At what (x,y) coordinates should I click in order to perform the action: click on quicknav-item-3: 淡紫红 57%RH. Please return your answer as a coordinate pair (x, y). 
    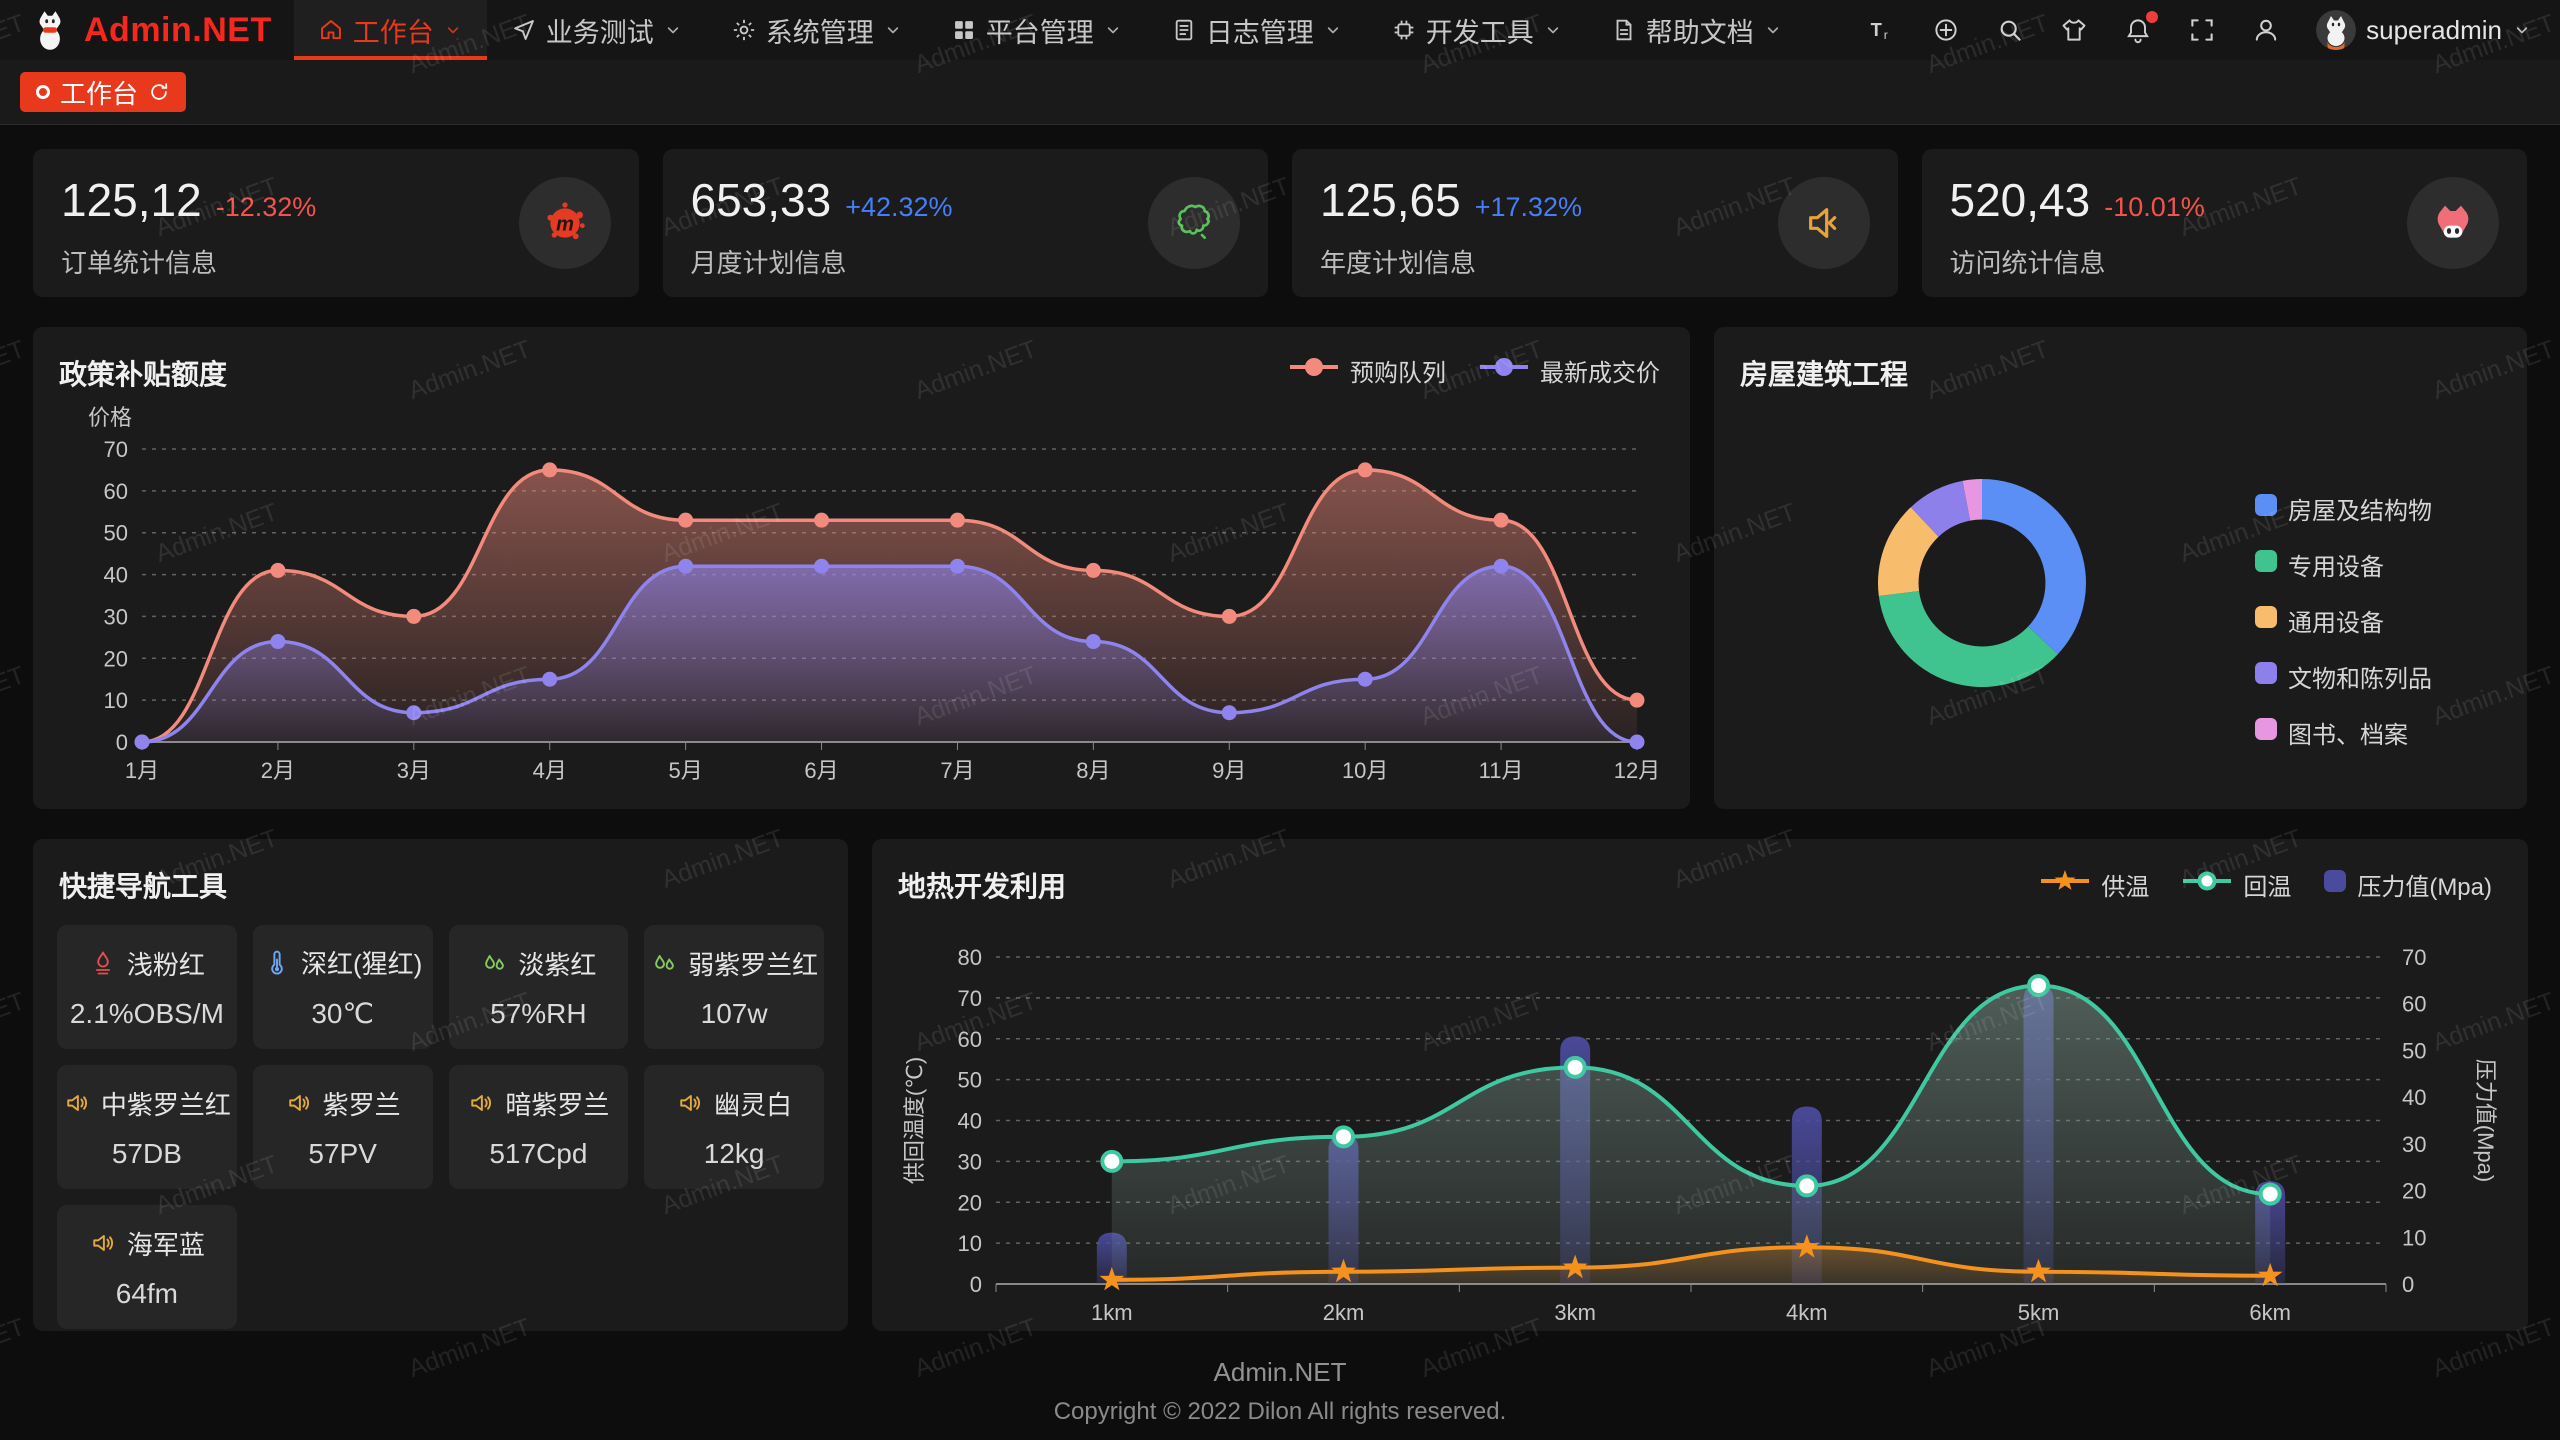
    Looking at the image, I should click on (538, 987).